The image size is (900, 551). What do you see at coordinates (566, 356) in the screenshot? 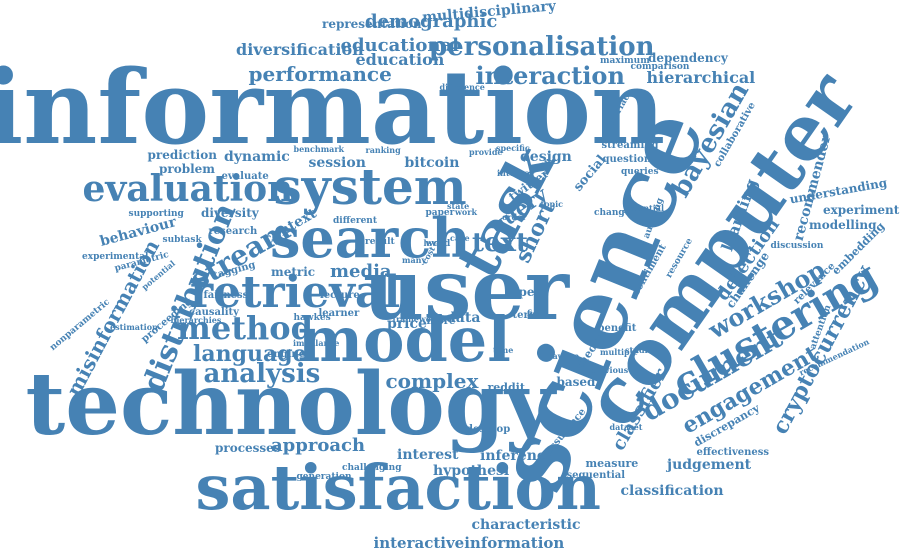
I see `cloud-word: aware` at bounding box center [566, 356].